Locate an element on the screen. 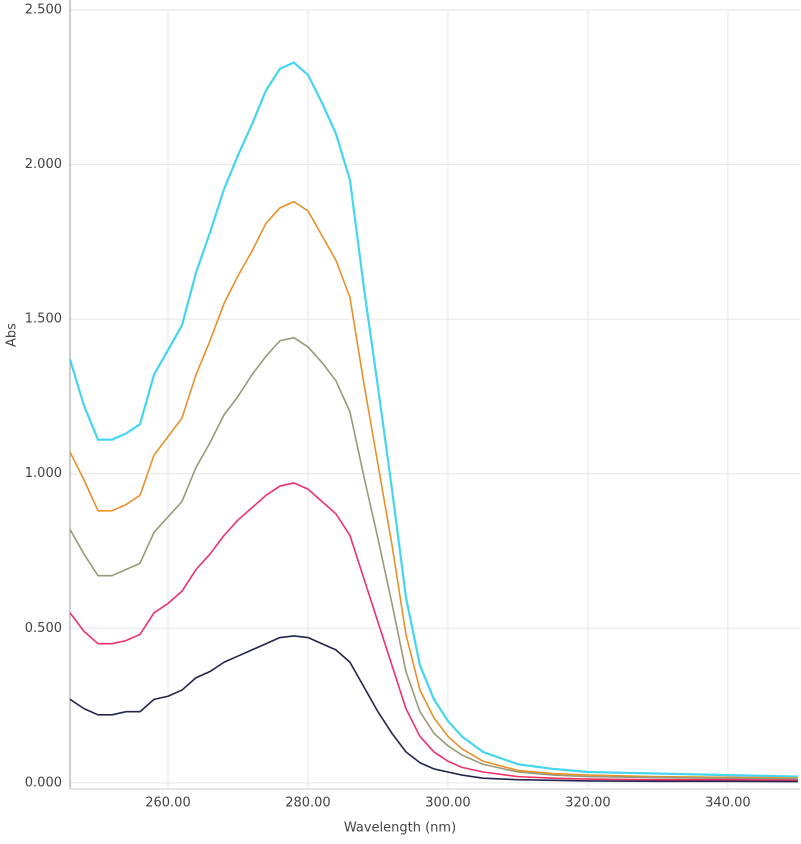 The height and width of the screenshot is (844, 801). y-tick-label: 0.000 is located at coordinates (43, 782).